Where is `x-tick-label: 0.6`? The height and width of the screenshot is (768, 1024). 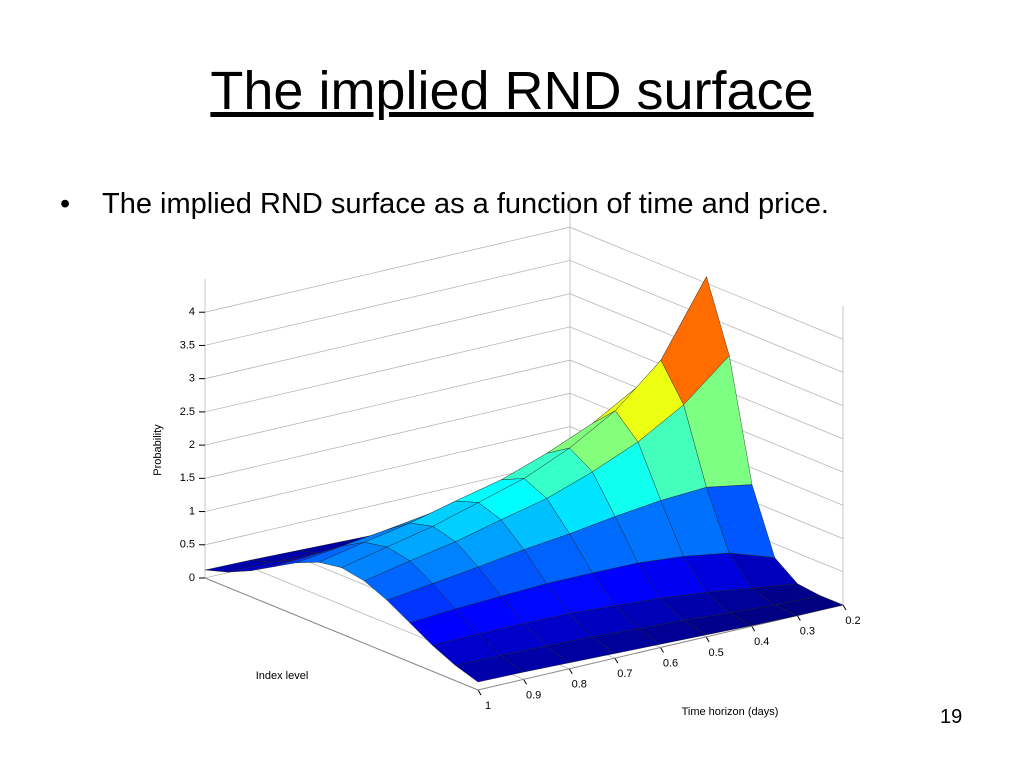 x-tick-label: 0.6 is located at coordinates (670, 663).